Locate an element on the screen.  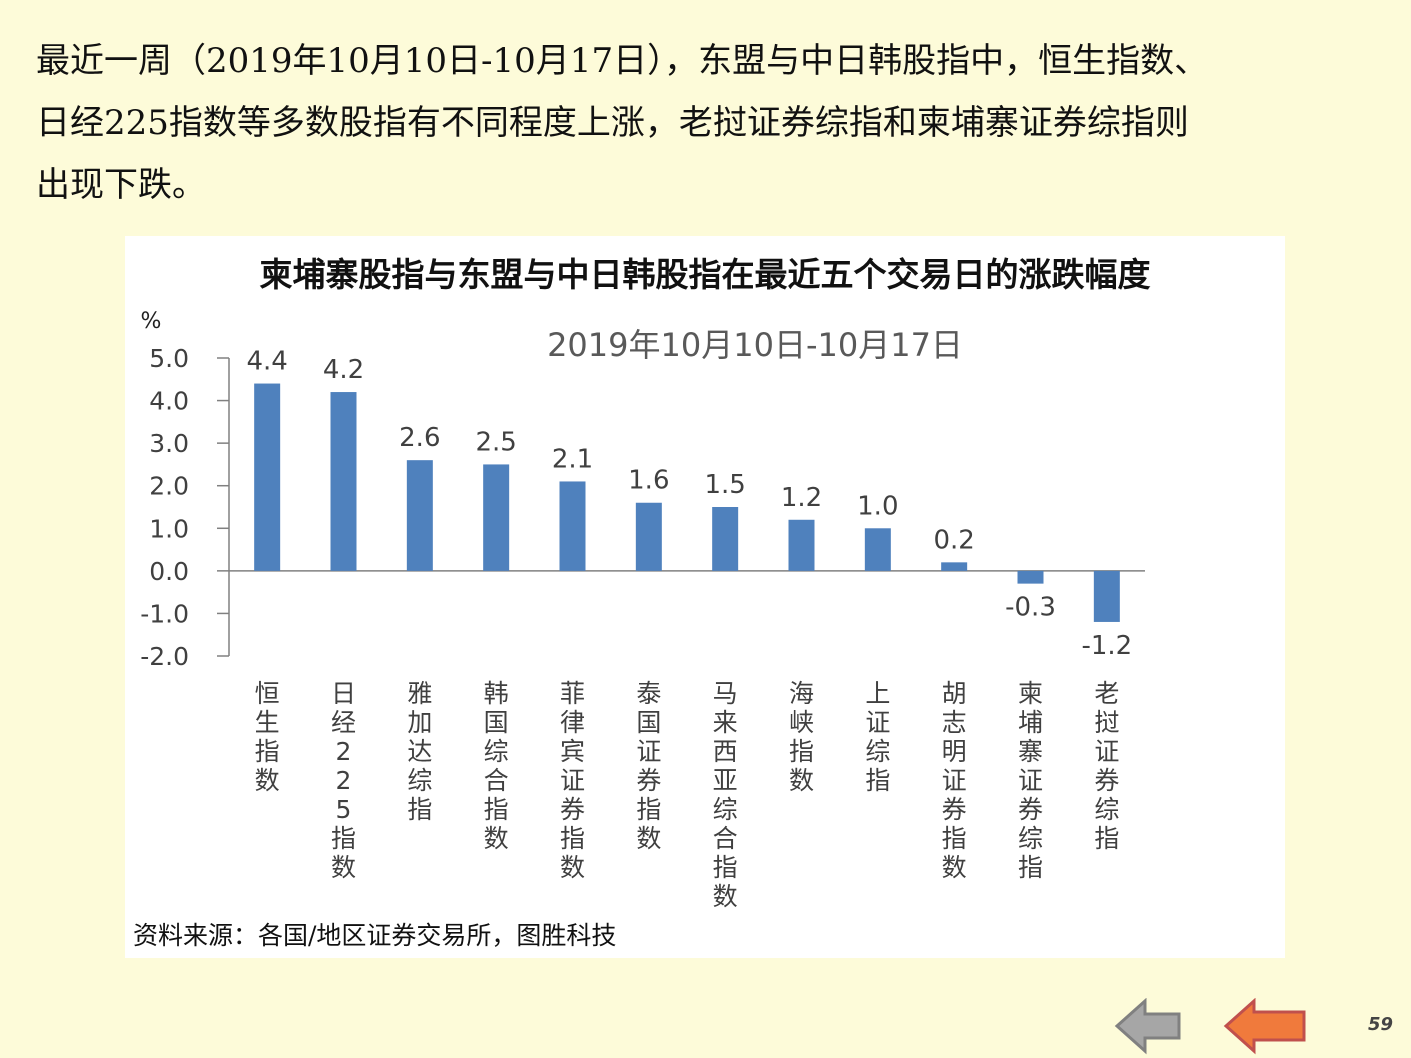
chart-title: 柬埔寨股指与东盟与中日韩股指在最近五个交易日的涨跌幅度 is located at coordinates (705, 274).